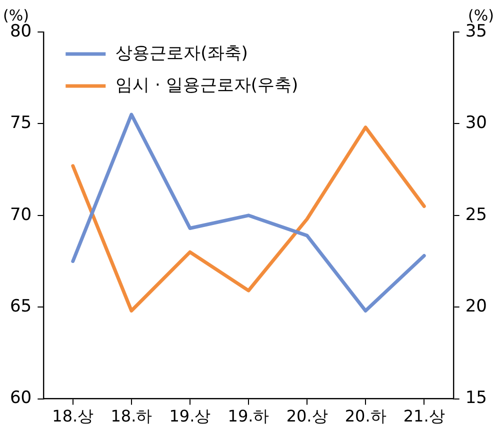 This screenshot has height=434, width=497. I want to click on x-tick-label: 20.상, so click(307, 416).